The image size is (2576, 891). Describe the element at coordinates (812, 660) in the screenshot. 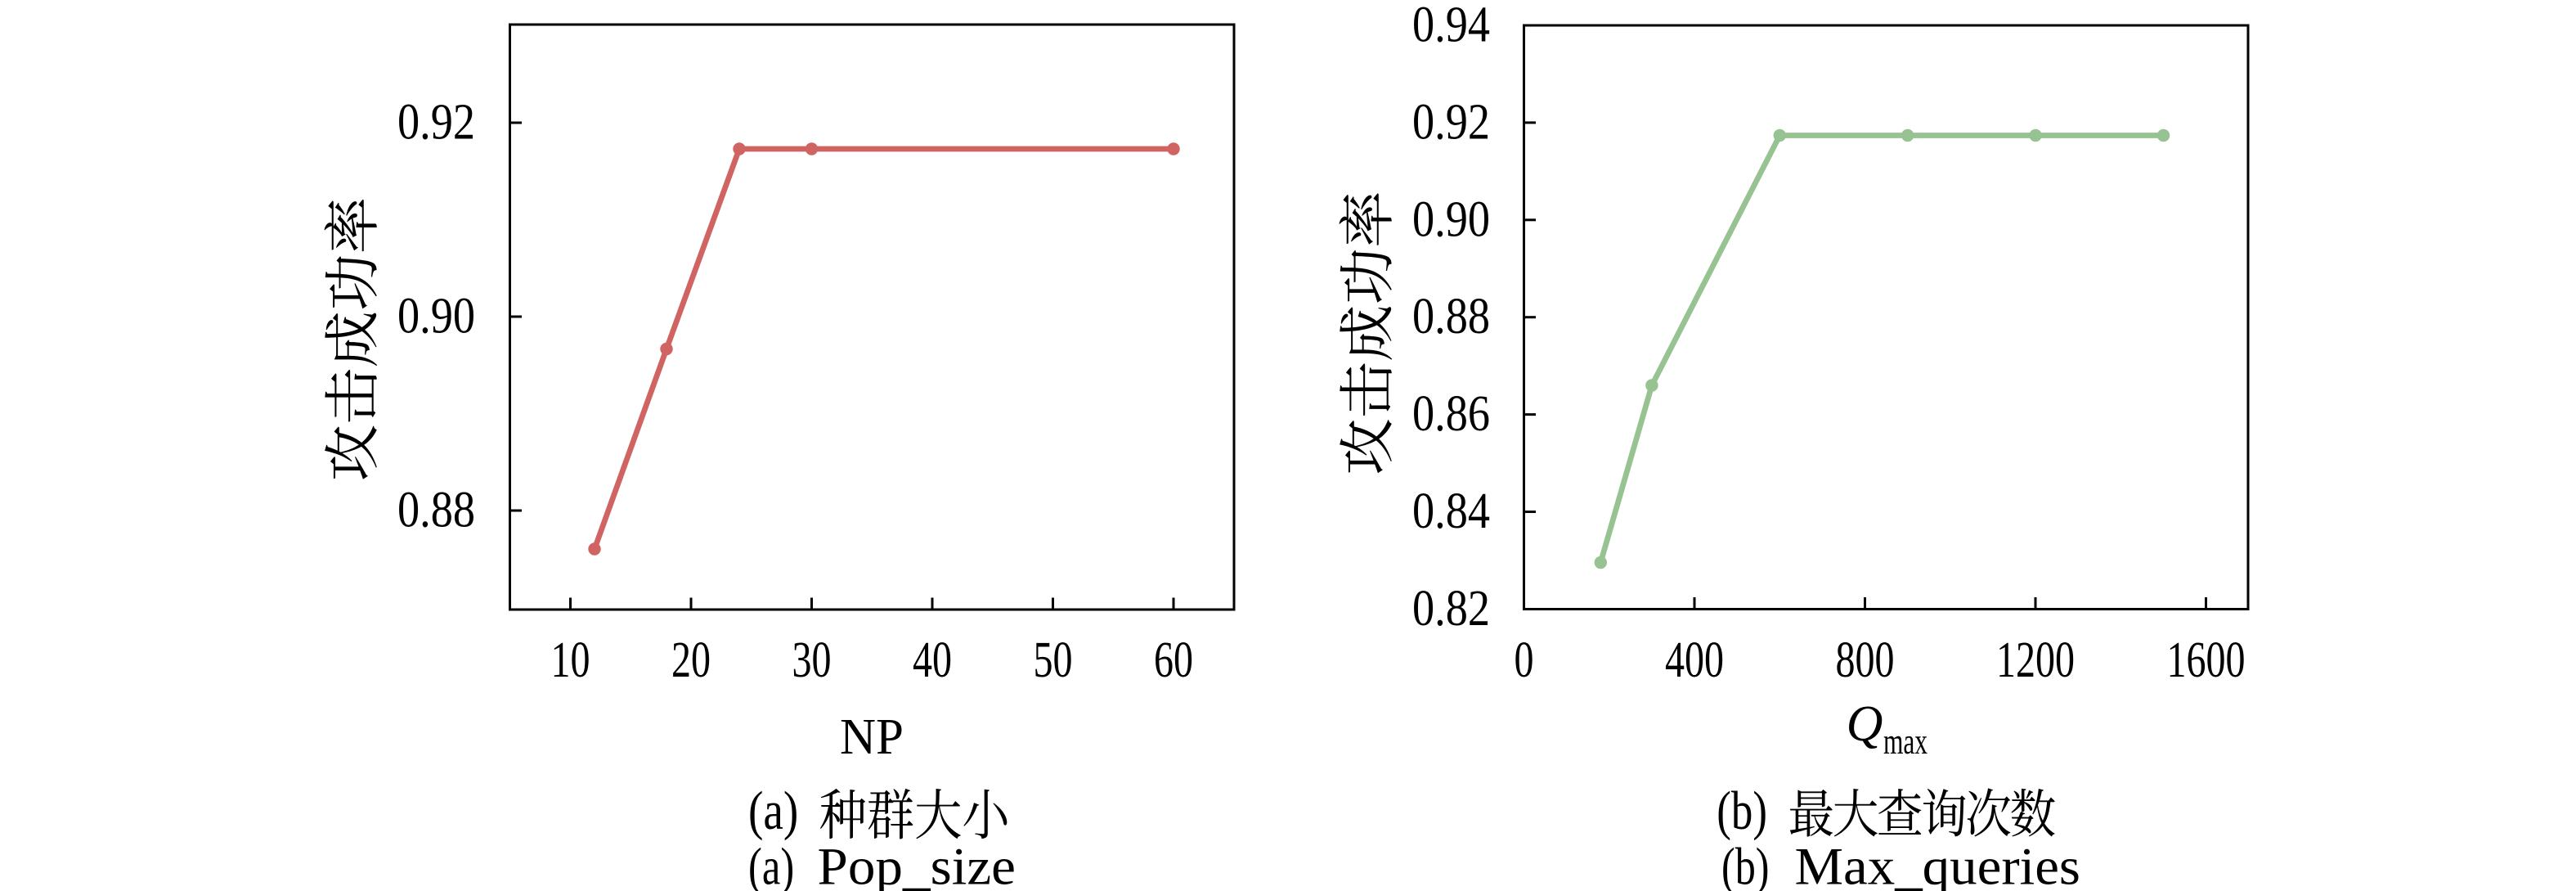

I see `svg-text: 30` at that location.